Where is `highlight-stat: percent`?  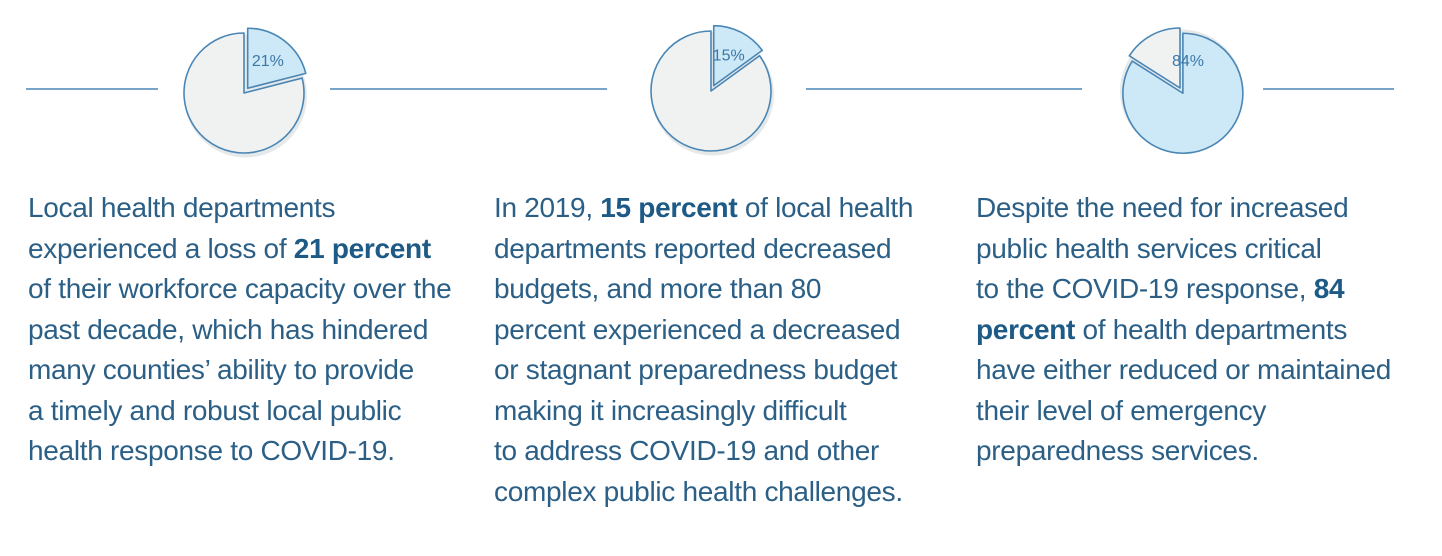
highlight-stat: percent is located at coordinates (1026, 329).